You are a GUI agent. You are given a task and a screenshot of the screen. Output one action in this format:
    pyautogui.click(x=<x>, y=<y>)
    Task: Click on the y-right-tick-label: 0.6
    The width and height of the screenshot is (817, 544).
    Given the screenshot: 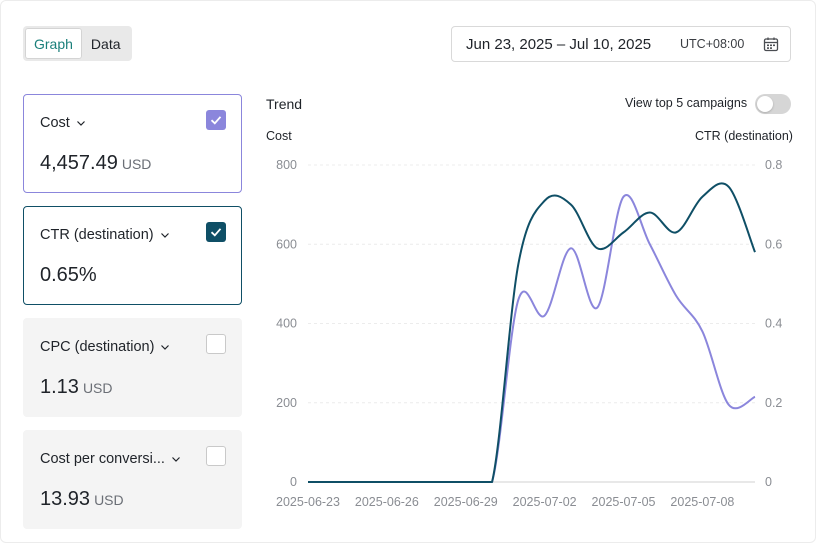 What is the action you would take?
    pyautogui.click(x=773, y=244)
    